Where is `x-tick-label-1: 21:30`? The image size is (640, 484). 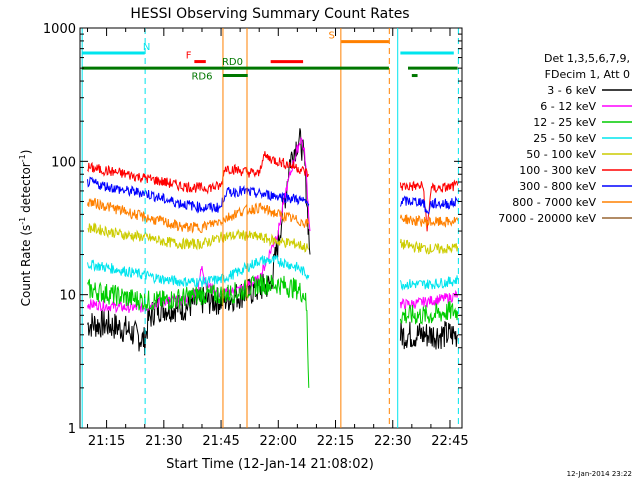 x-tick-label-1: 21:30 is located at coordinates (163, 441).